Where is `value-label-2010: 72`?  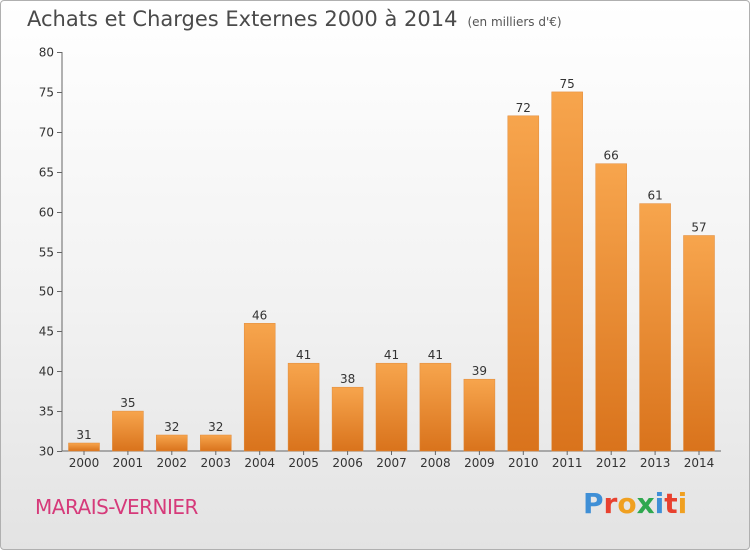
value-label-2010: 72 is located at coordinates (523, 108).